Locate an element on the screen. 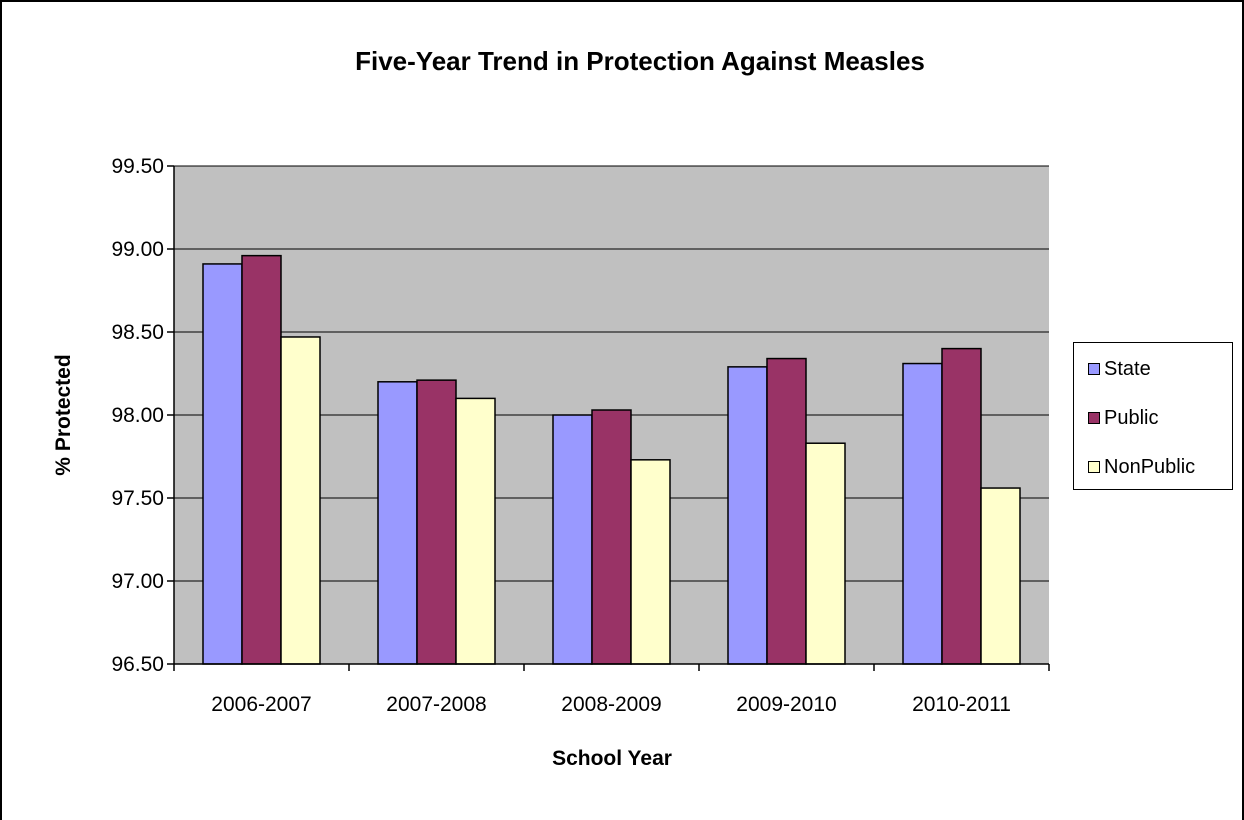 The height and width of the screenshot is (820, 1244). y-tick-label: 99.00 is located at coordinates (137, 249).